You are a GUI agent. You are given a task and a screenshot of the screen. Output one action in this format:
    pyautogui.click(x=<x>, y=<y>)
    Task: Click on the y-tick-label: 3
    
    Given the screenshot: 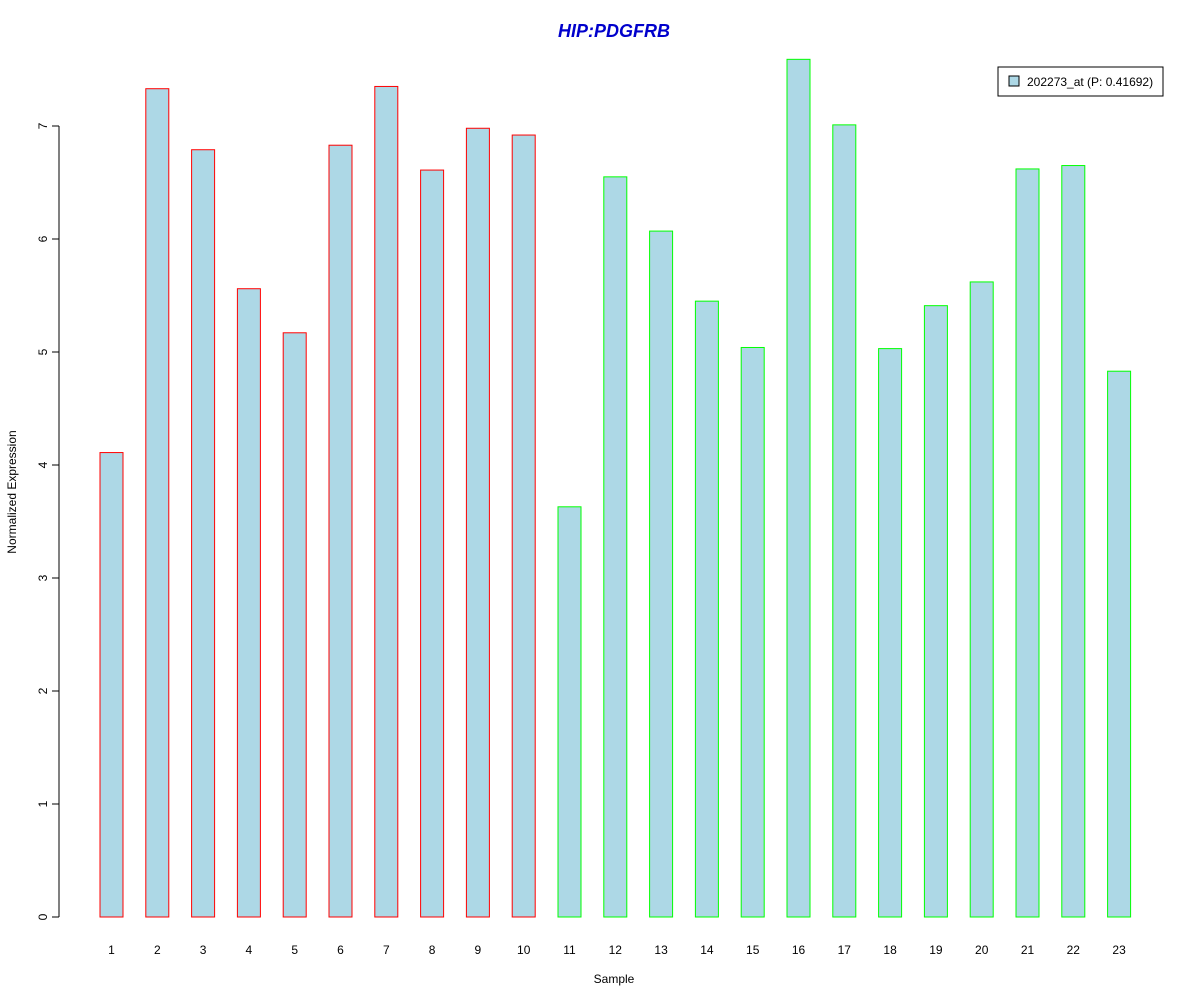 What is the action you would take?
    pyautogui.click(x=43, y=577)
    